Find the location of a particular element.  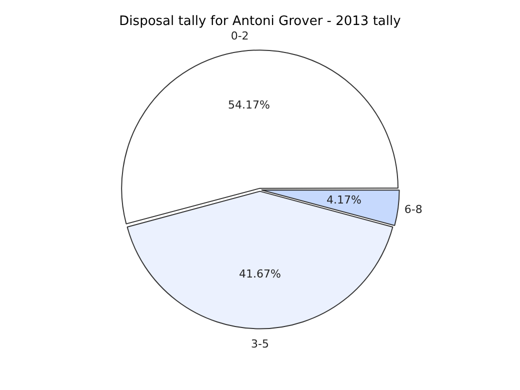

slice-label: 0-2 is located at coordinates (239, 35).